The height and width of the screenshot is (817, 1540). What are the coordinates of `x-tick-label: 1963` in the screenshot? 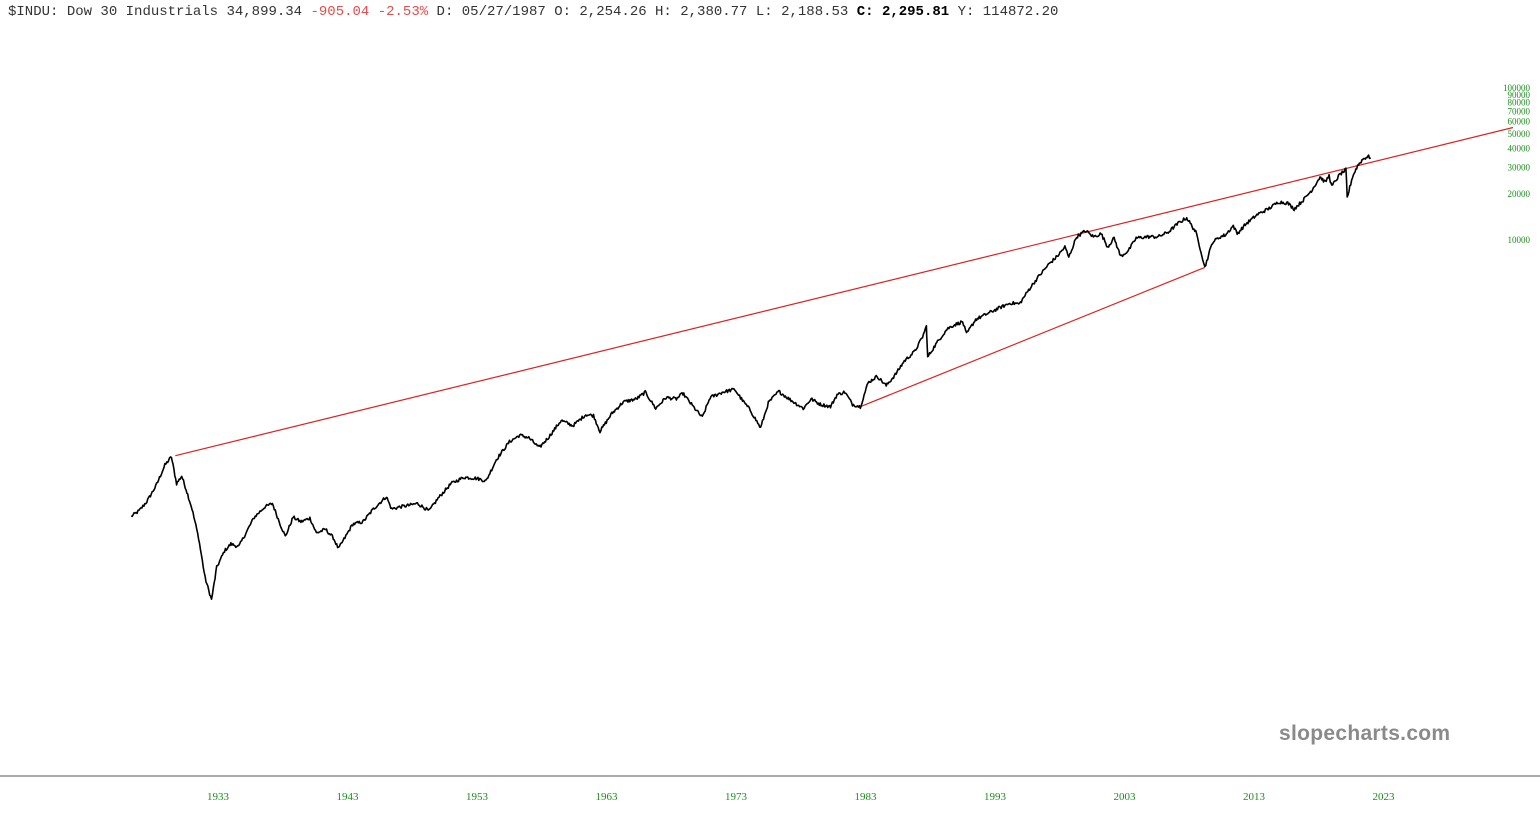 It's located at (607, 797).